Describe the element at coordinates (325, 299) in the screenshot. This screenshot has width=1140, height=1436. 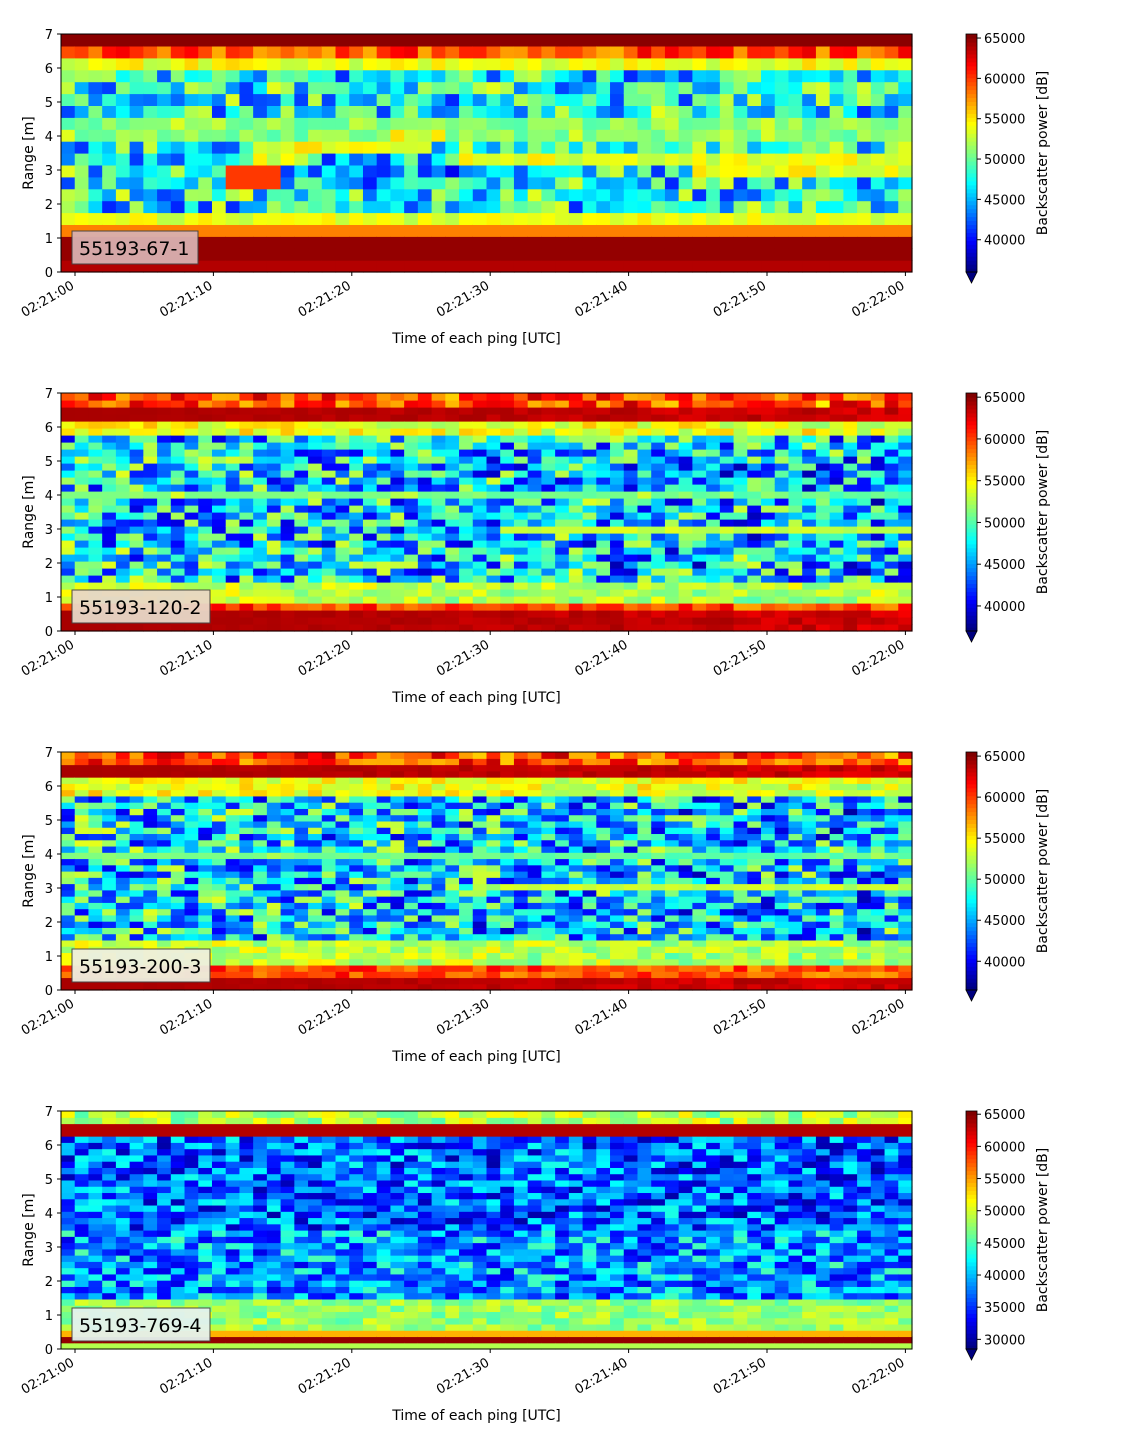
I see `x-tick-label: 02:21:20` at that location.